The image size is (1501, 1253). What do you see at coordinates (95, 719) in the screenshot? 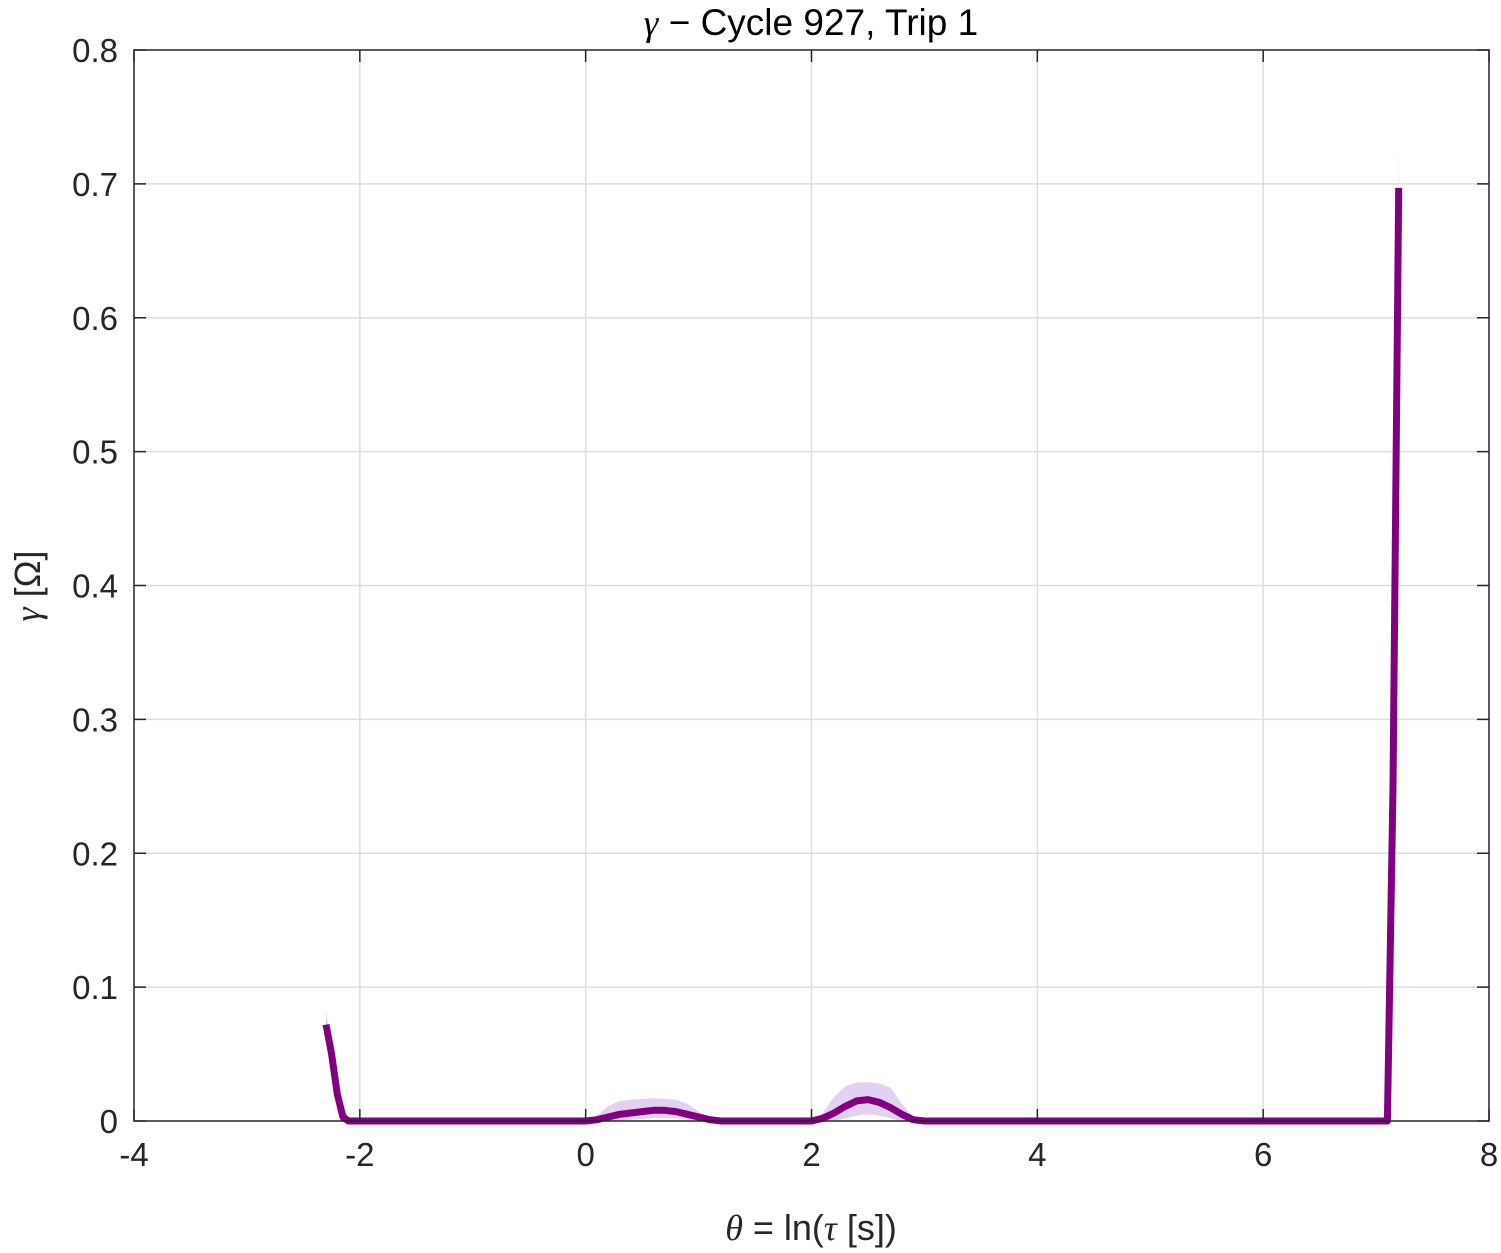
I see `y-tick-label: 0.3` at bounding box center [95, 719].